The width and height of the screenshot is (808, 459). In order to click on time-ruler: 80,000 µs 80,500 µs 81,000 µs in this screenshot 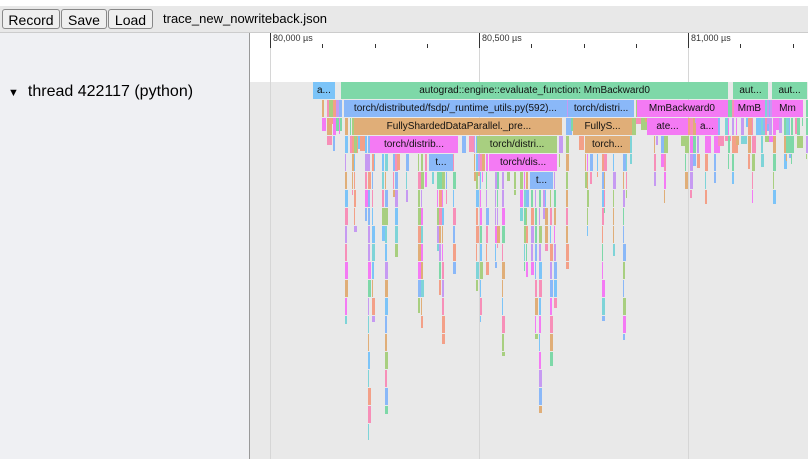, I will do `click(529, 41)`.